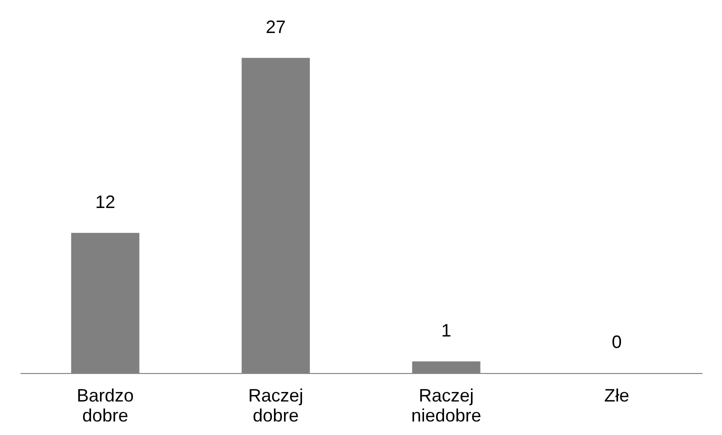 The image size is (722, 435). Describe the element at coordinates (617, 342) in the screenshot. I see `data-label: 0` at that location.